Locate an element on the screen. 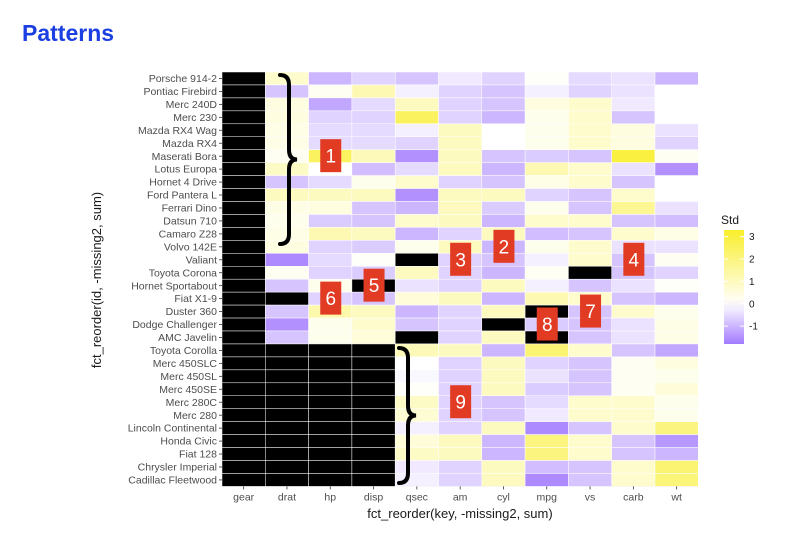 This screenshot has height=534, width=791. y-tick-label: Merc 230 is located at coordinates (195, 118).